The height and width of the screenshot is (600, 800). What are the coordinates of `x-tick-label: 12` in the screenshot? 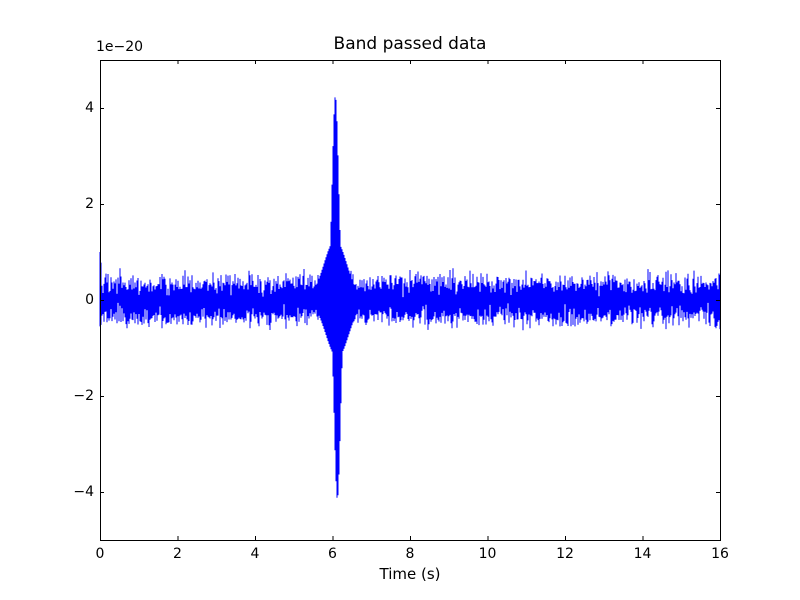 It's located at (565, 554).